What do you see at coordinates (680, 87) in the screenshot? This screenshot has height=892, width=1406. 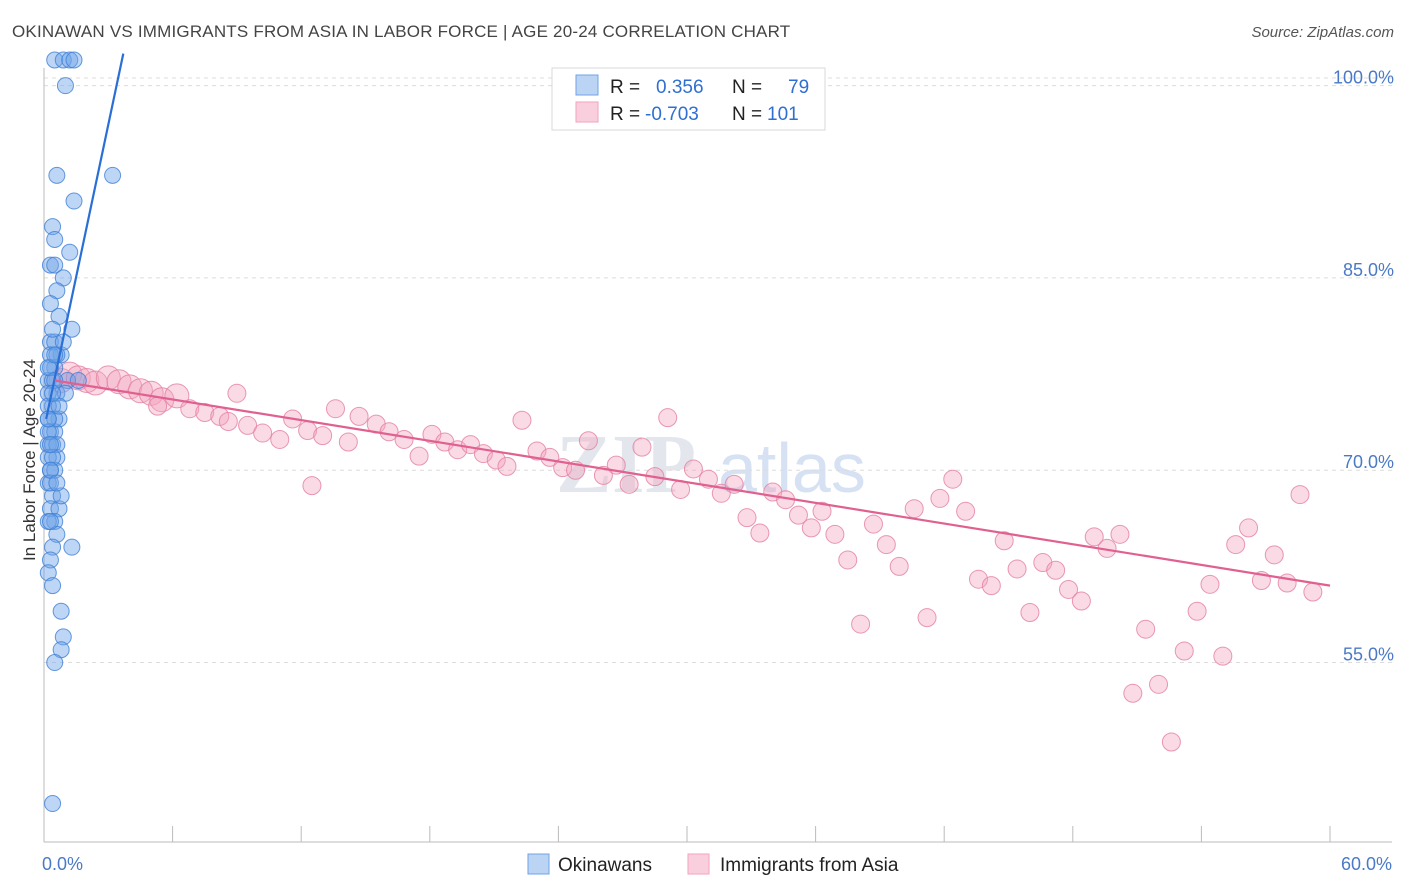 I see `legend-r-value-0: 0.356` at bounding box center [680, 87].